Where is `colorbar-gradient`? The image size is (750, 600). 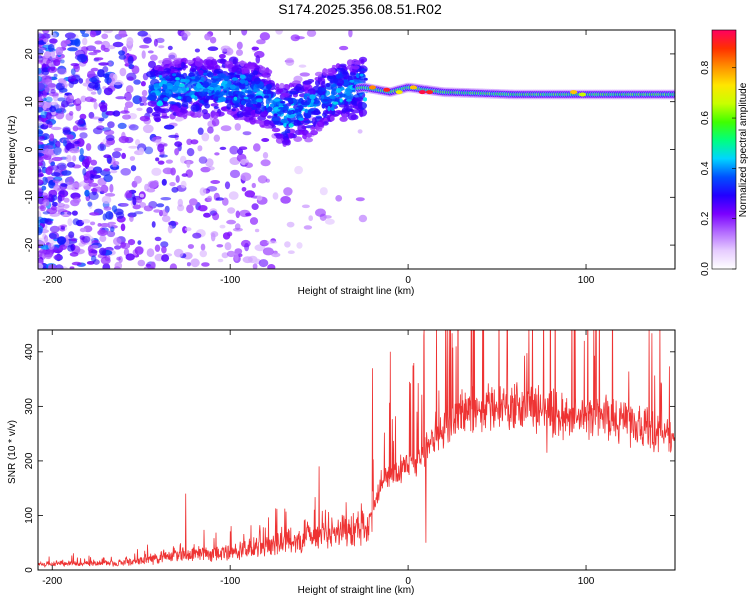 colorbar-gradient is located at coordinates (724, 149).